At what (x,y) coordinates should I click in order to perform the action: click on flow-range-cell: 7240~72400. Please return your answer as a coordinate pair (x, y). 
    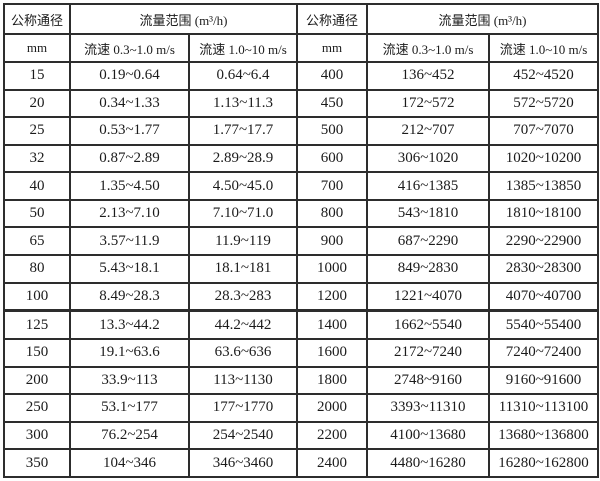
    Looking at the image, I should click on (543, 353).